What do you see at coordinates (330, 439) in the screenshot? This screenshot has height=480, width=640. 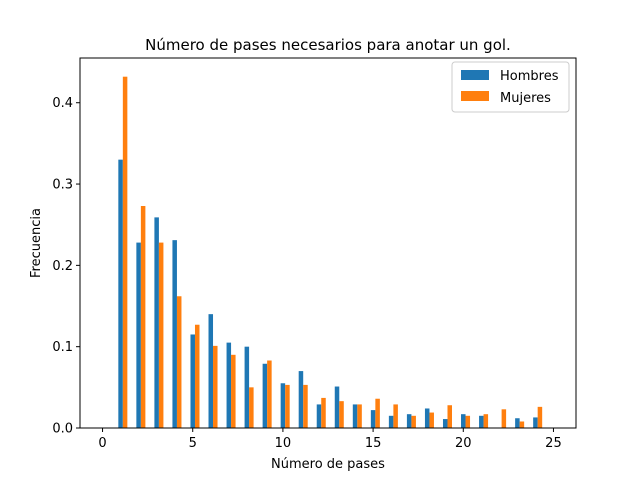 I see `x-axis-ticks: 0 5 10 15 20 25` at bounding box center [330, 439].